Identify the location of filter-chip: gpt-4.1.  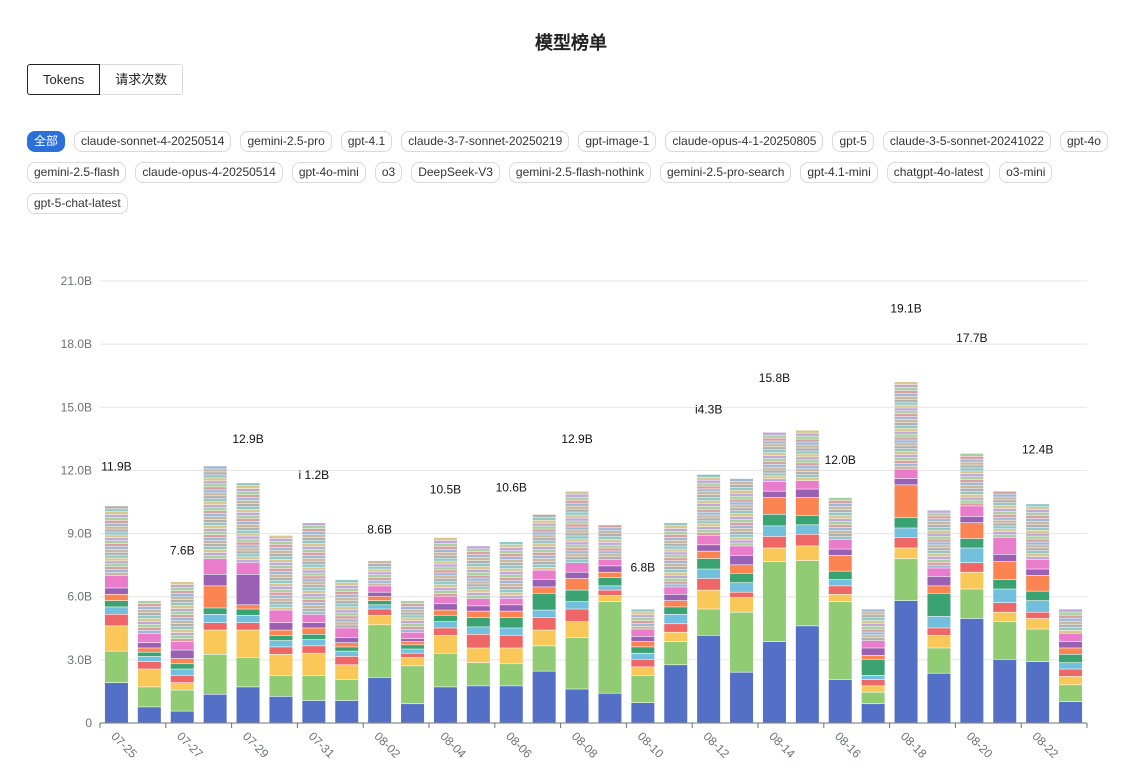
(366, 141).